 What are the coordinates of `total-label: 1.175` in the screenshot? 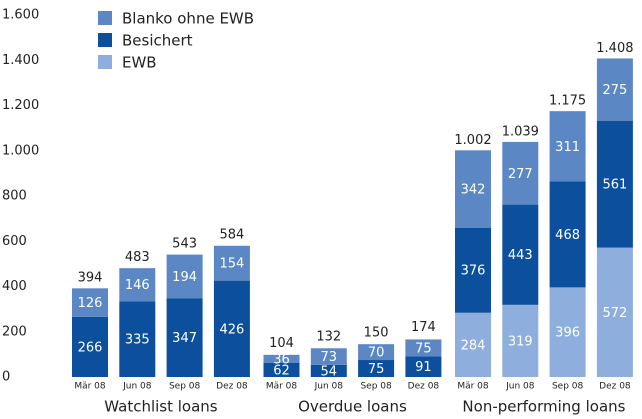 It's located at (567, 101).